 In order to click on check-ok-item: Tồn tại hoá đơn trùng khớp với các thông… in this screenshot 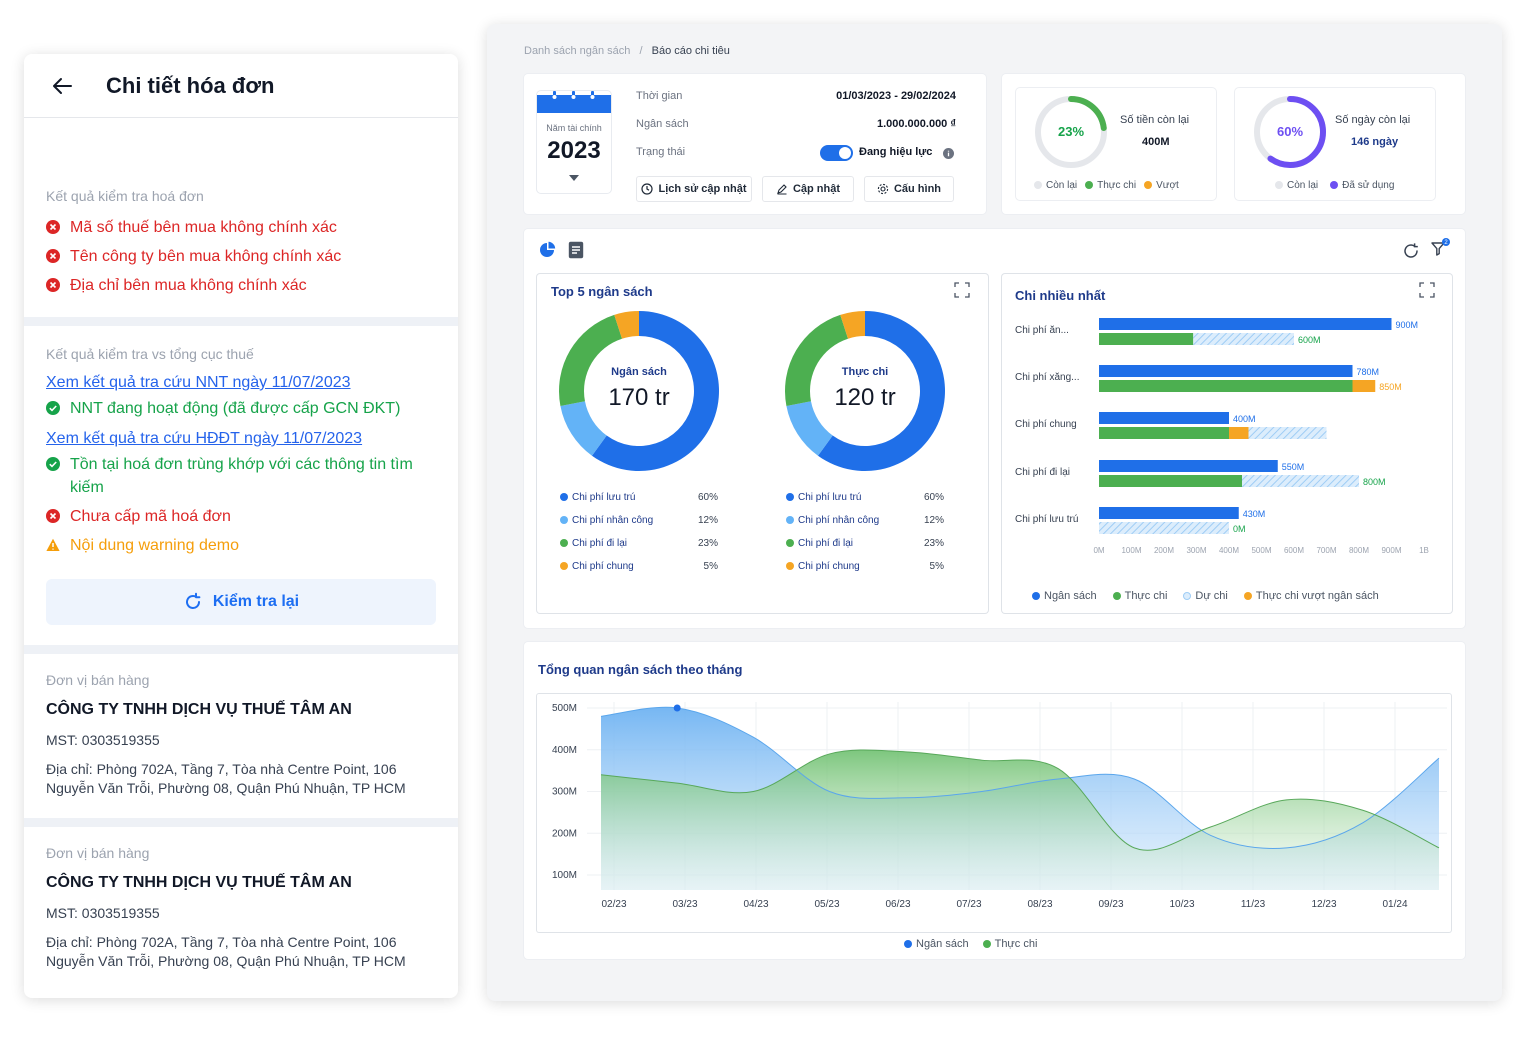, I will do `click(241, 476)`.